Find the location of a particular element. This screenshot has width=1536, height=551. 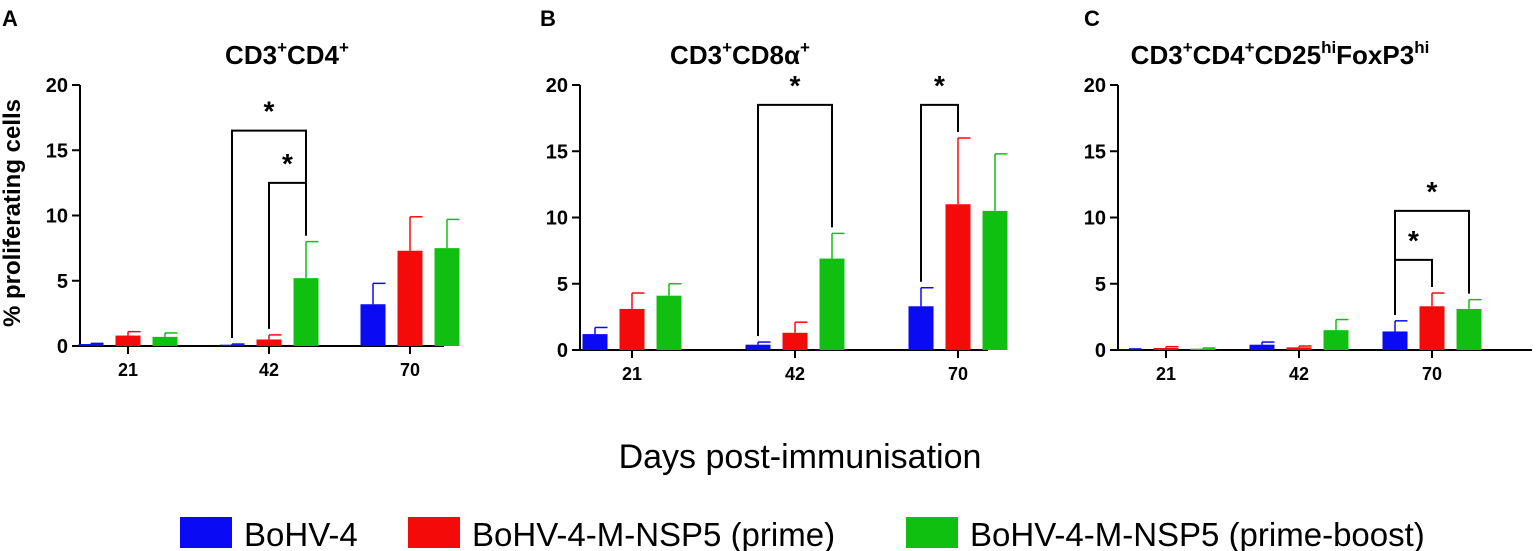

panel-title-b: CD3+​CD8α+​ is located at coordinates (740, 54).